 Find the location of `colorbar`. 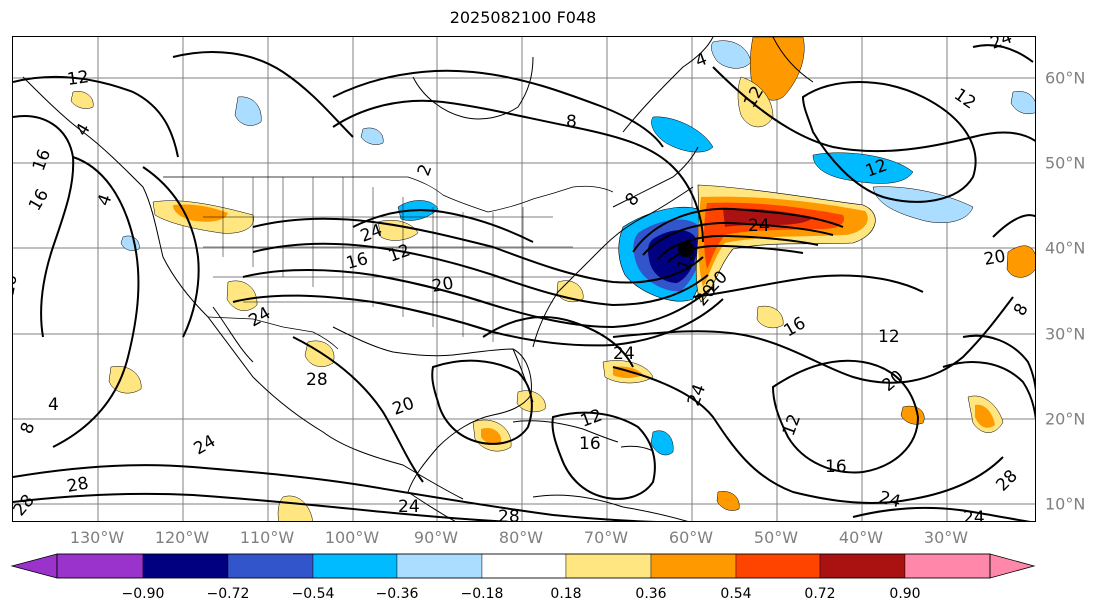

colorbar is located at coordinates (523, 566).